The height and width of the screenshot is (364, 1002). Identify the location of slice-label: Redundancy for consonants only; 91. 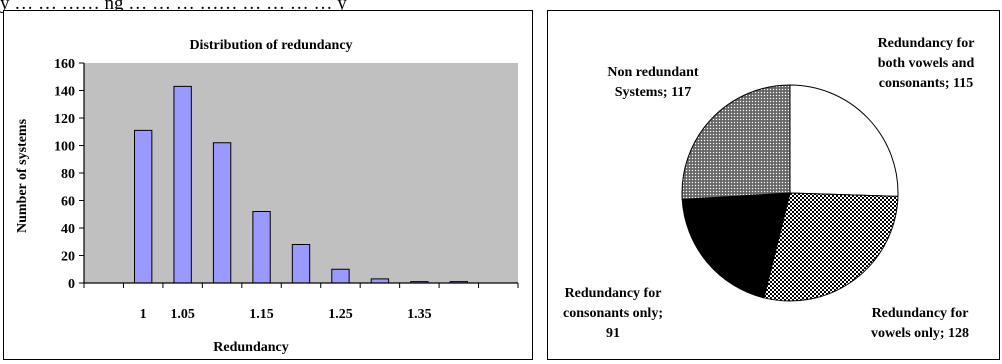
(613, 313).